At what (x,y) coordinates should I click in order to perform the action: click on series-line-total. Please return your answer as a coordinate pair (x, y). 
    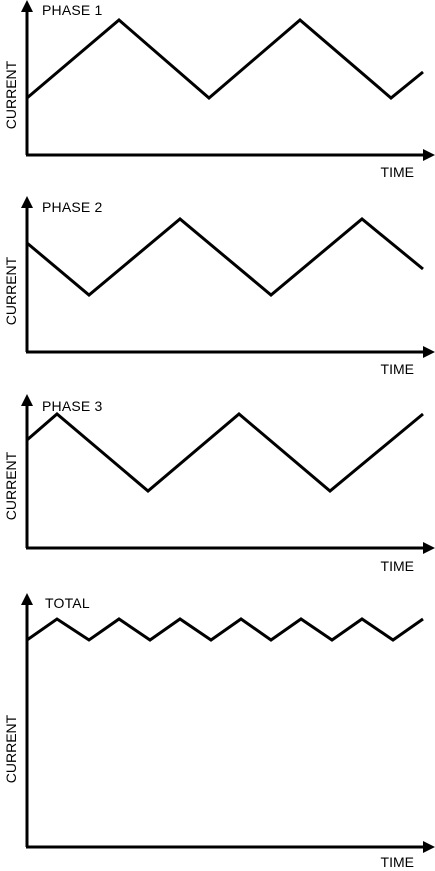
    Looking at the image, I should click on (225, 629).